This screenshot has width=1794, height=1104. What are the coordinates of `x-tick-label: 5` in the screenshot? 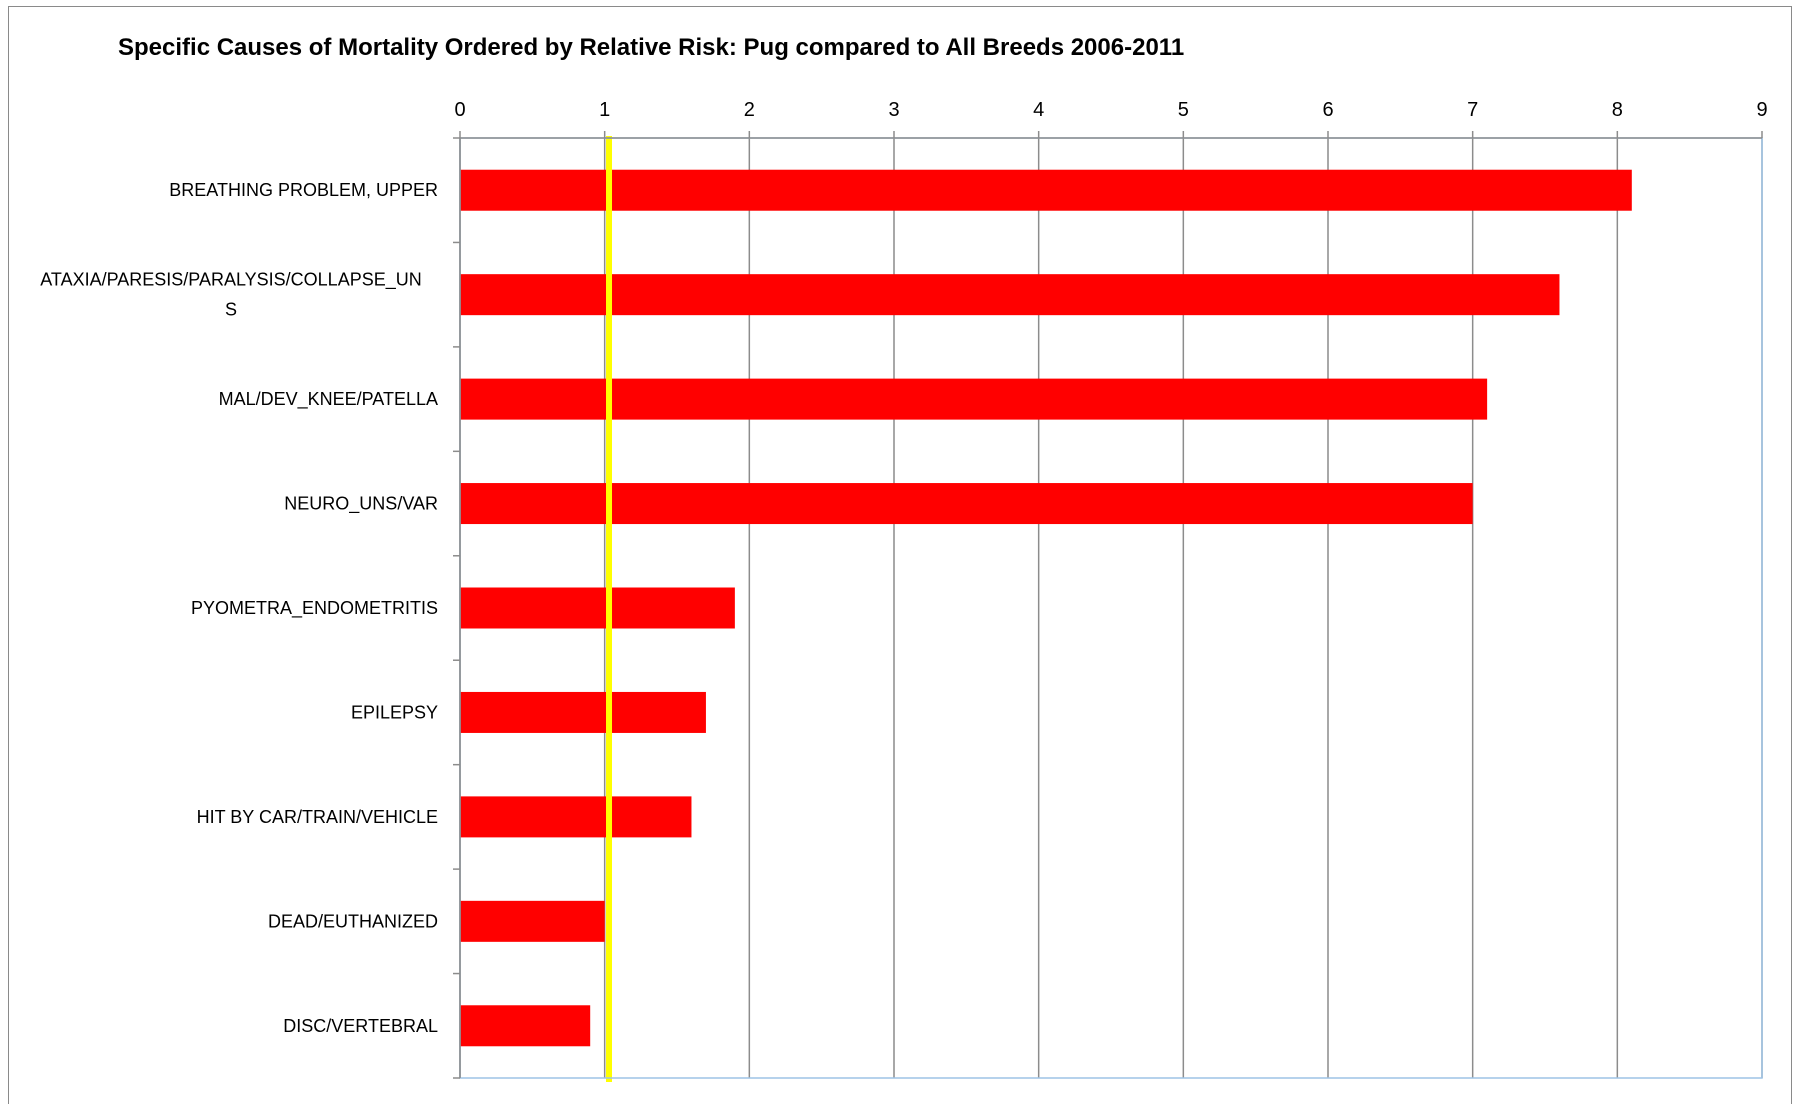 It's located at (1183, 110).